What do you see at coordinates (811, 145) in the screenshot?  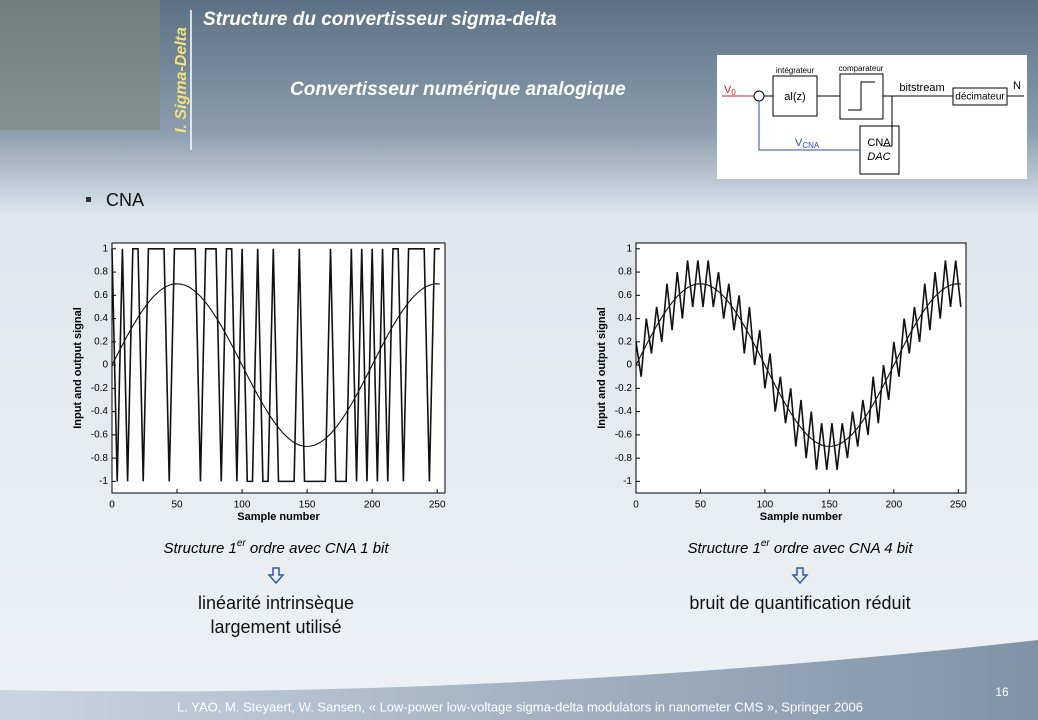 I see `feedback-sub: CNA` at bounding box center [811, 145].